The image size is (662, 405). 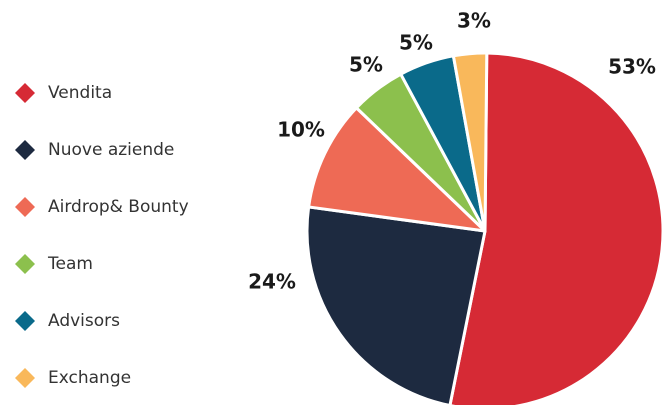 What do you see at coordinates (70, 264) in the screenshot?
I see `legend-label: Team` at bounding box center [70, 264].